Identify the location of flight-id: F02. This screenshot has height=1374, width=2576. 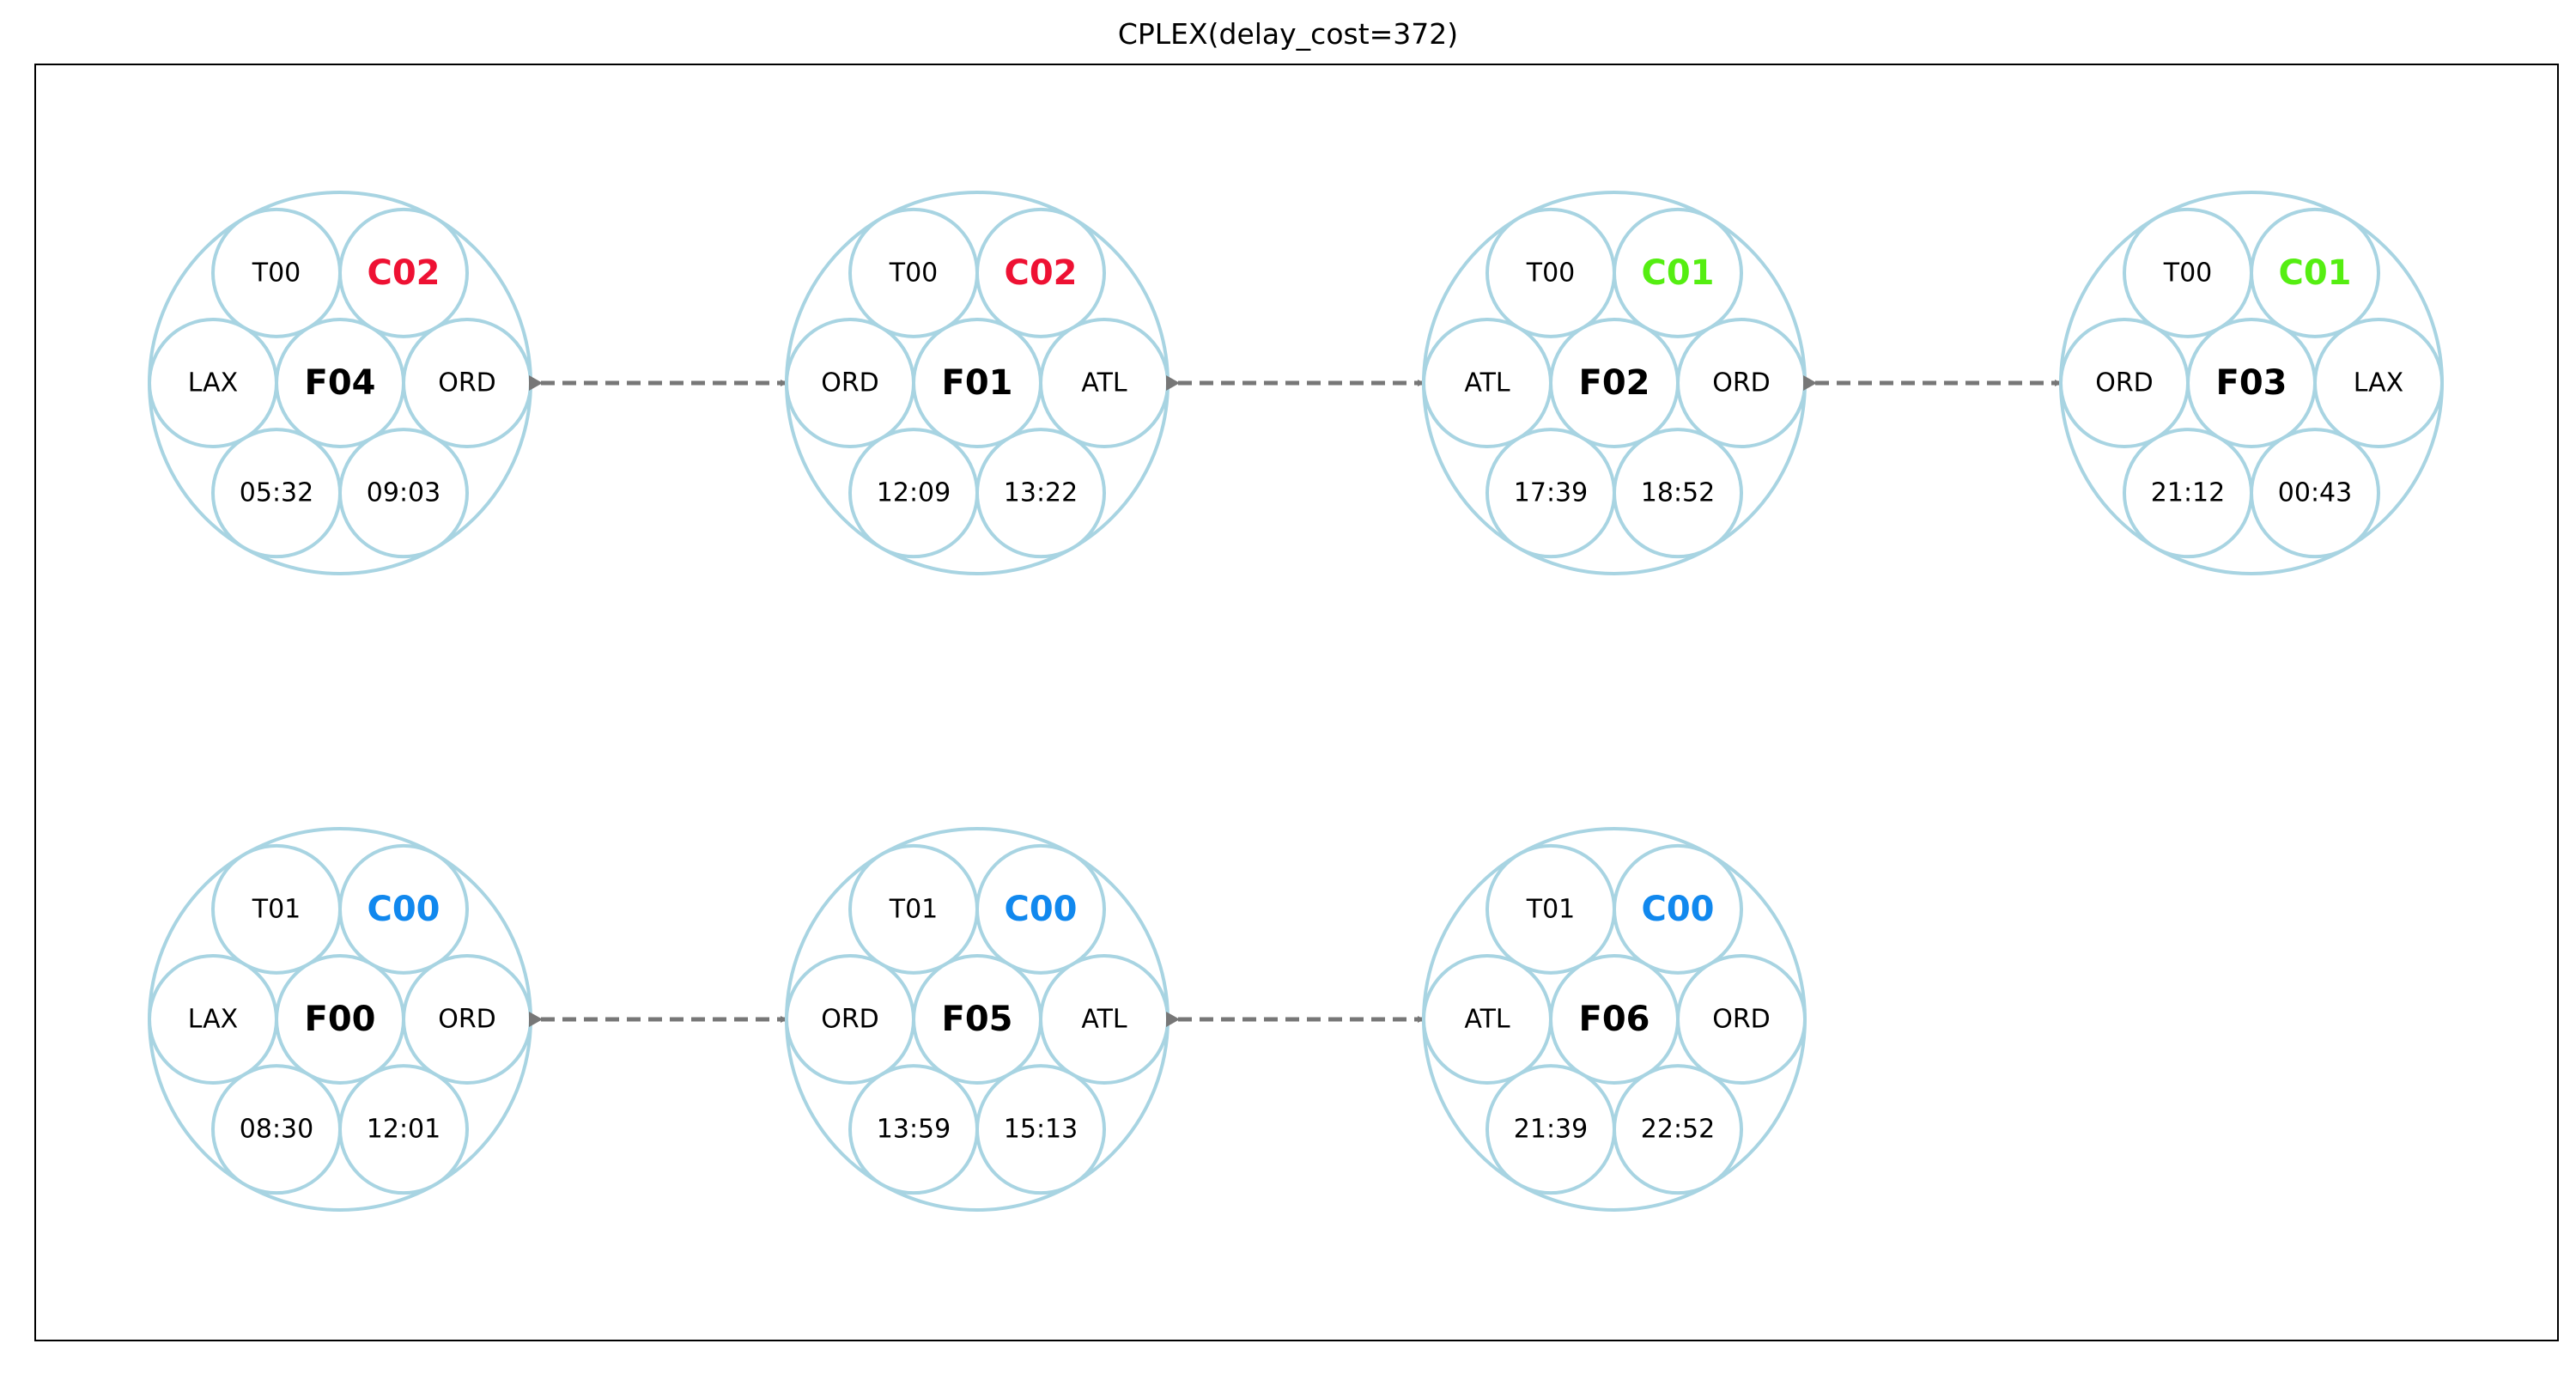
(1614, 383).